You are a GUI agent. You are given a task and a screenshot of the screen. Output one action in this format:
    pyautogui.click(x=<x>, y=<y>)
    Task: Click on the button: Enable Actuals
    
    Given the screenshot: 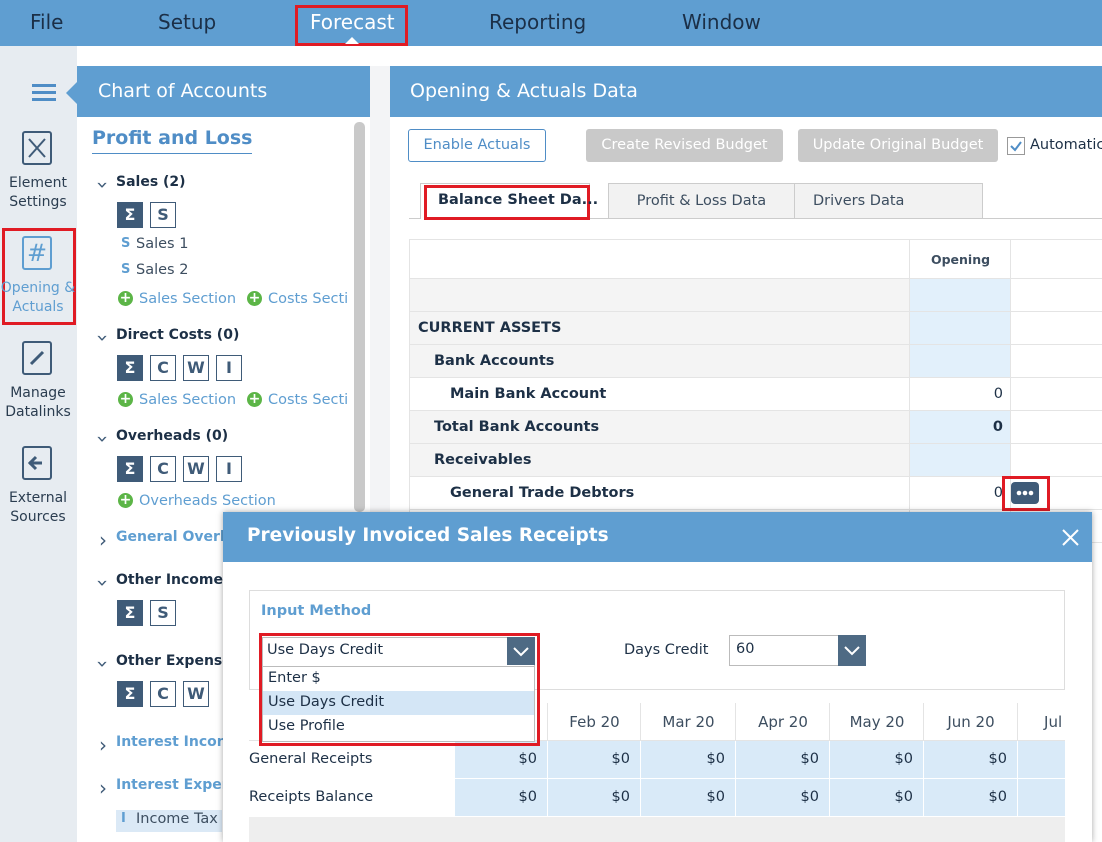 What is the action you would take?
    pyautogui.click(x=477, y=145)
    